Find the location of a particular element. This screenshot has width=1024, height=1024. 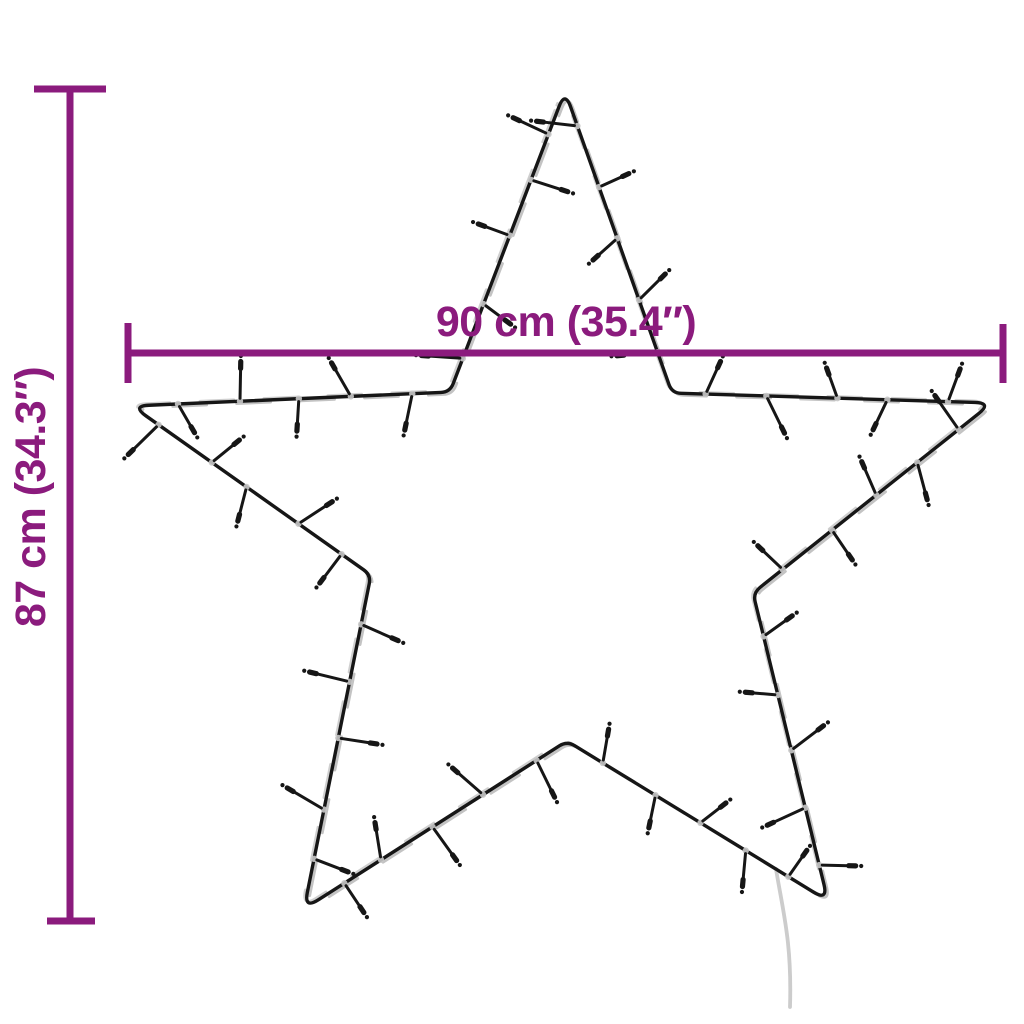

power-cord is located at coordinates (783, 938).